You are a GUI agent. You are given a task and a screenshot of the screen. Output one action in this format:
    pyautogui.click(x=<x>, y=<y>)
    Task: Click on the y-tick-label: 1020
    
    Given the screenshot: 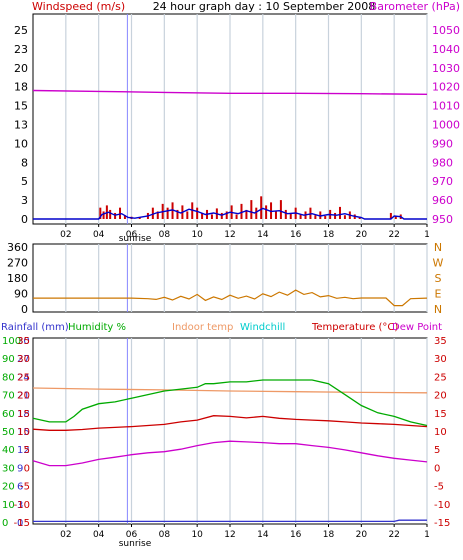 What is the action you would take?
    pyautogui.click(x=446, y=87)
    